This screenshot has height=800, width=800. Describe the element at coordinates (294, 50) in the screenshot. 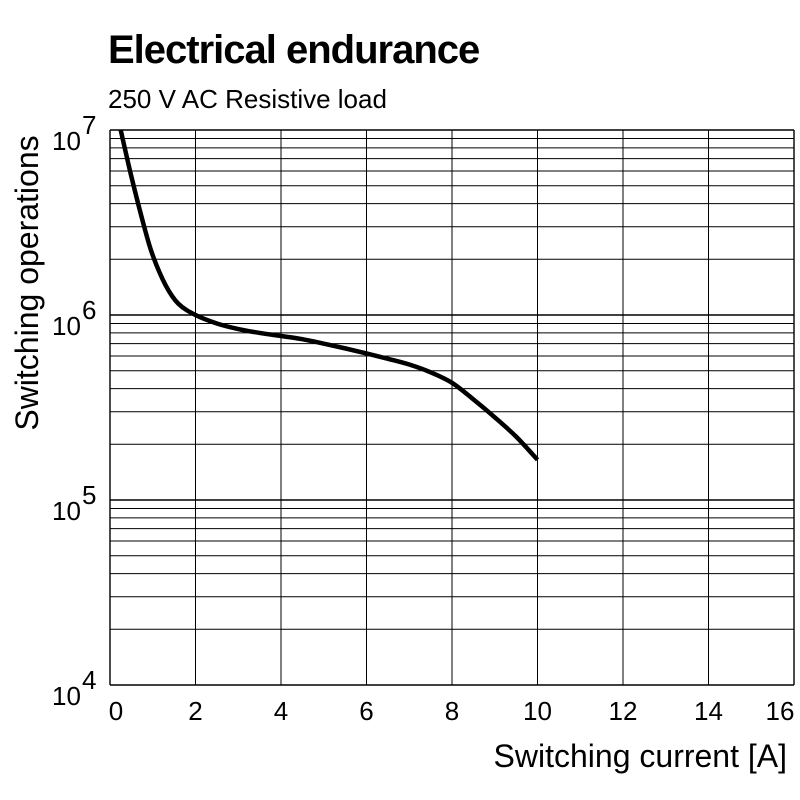

I see `chart-title: Electrical endurance` at that location.